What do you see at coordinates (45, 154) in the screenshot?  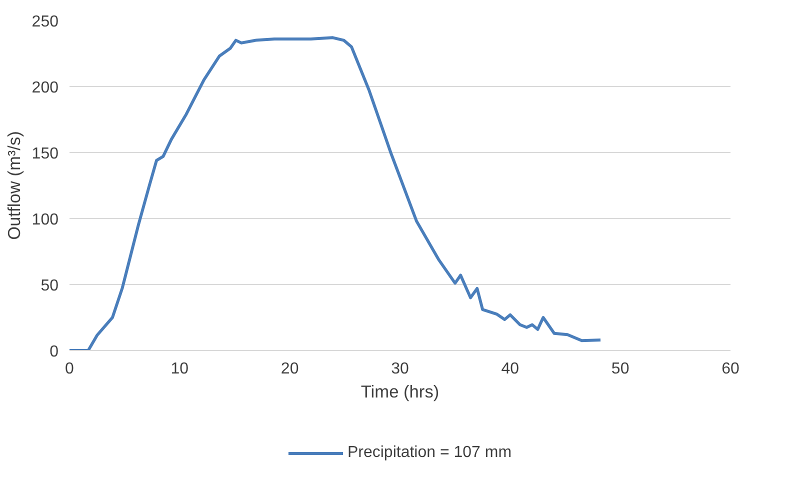 I see `y-tick-label: 150` at bounding box center [45, 154].